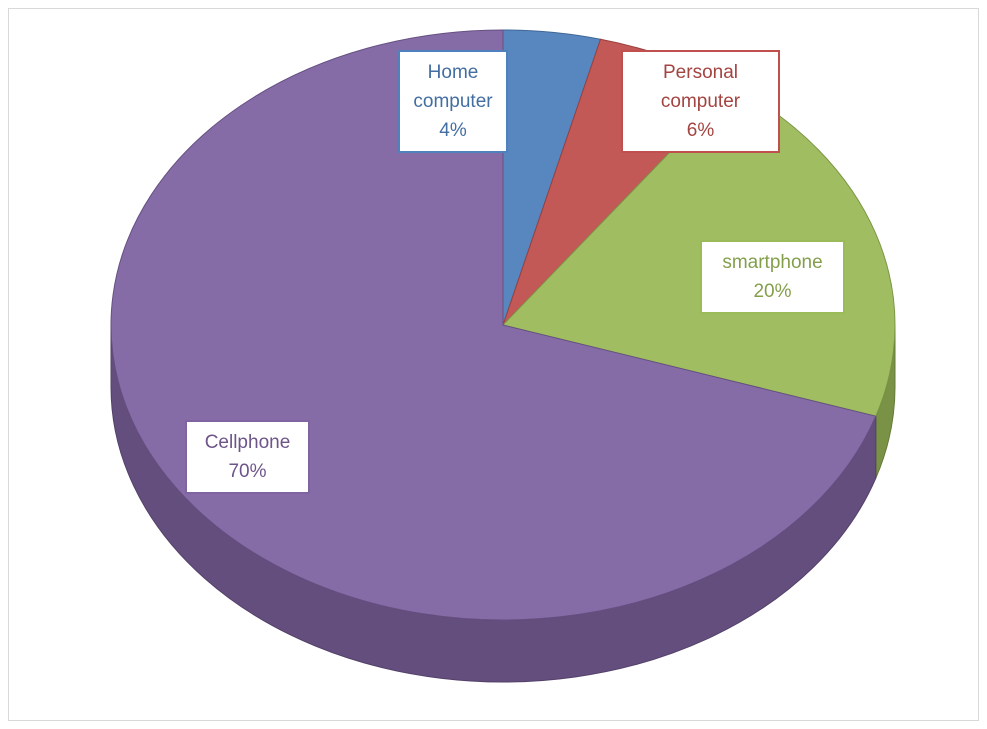 This screenshot has height=729, width=987. What do you see at coordinates (247, 442) in the screenshot?
I see `category-label: Cellphone` at bounding box center [247, 442].